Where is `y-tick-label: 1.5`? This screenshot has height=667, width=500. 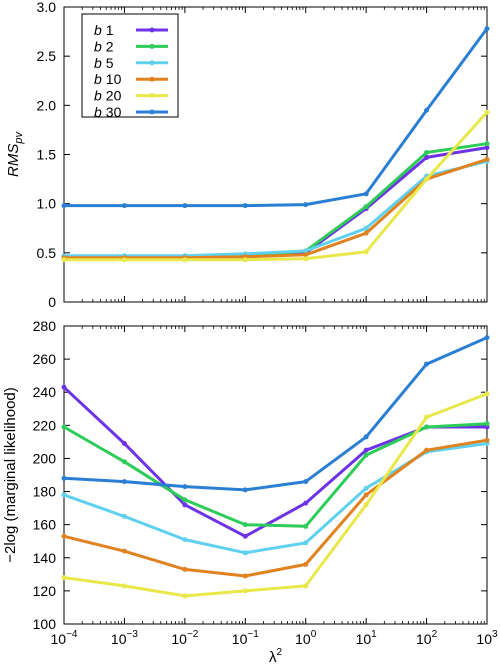
y-tick-label: 1.5 is located at coordinates (47, 155).